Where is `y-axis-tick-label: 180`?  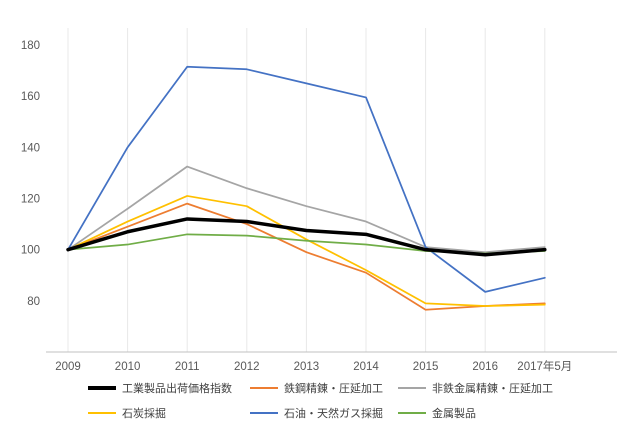 y-axis-tick-label: 180 is located at coordinates (30, 46).